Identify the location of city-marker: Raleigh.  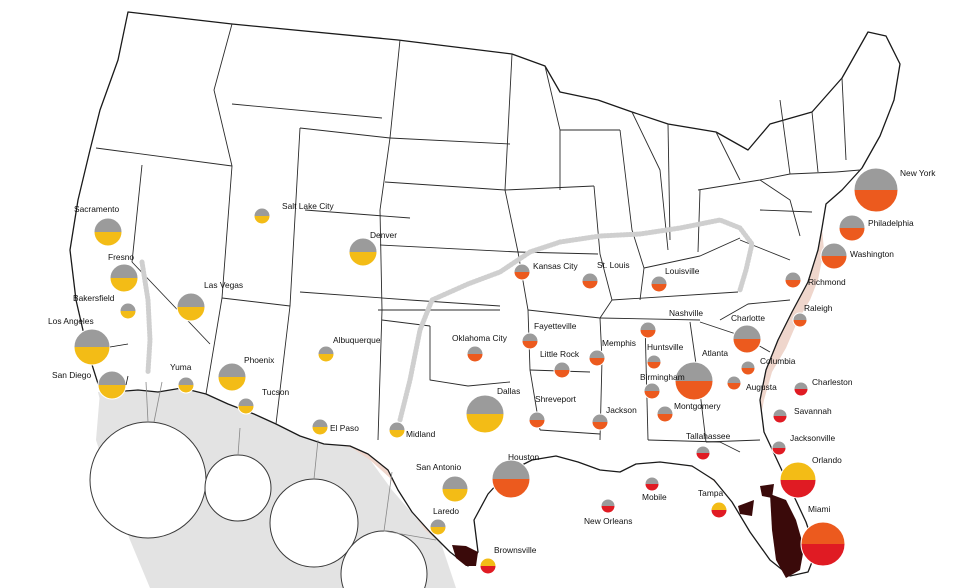
(812, 315).